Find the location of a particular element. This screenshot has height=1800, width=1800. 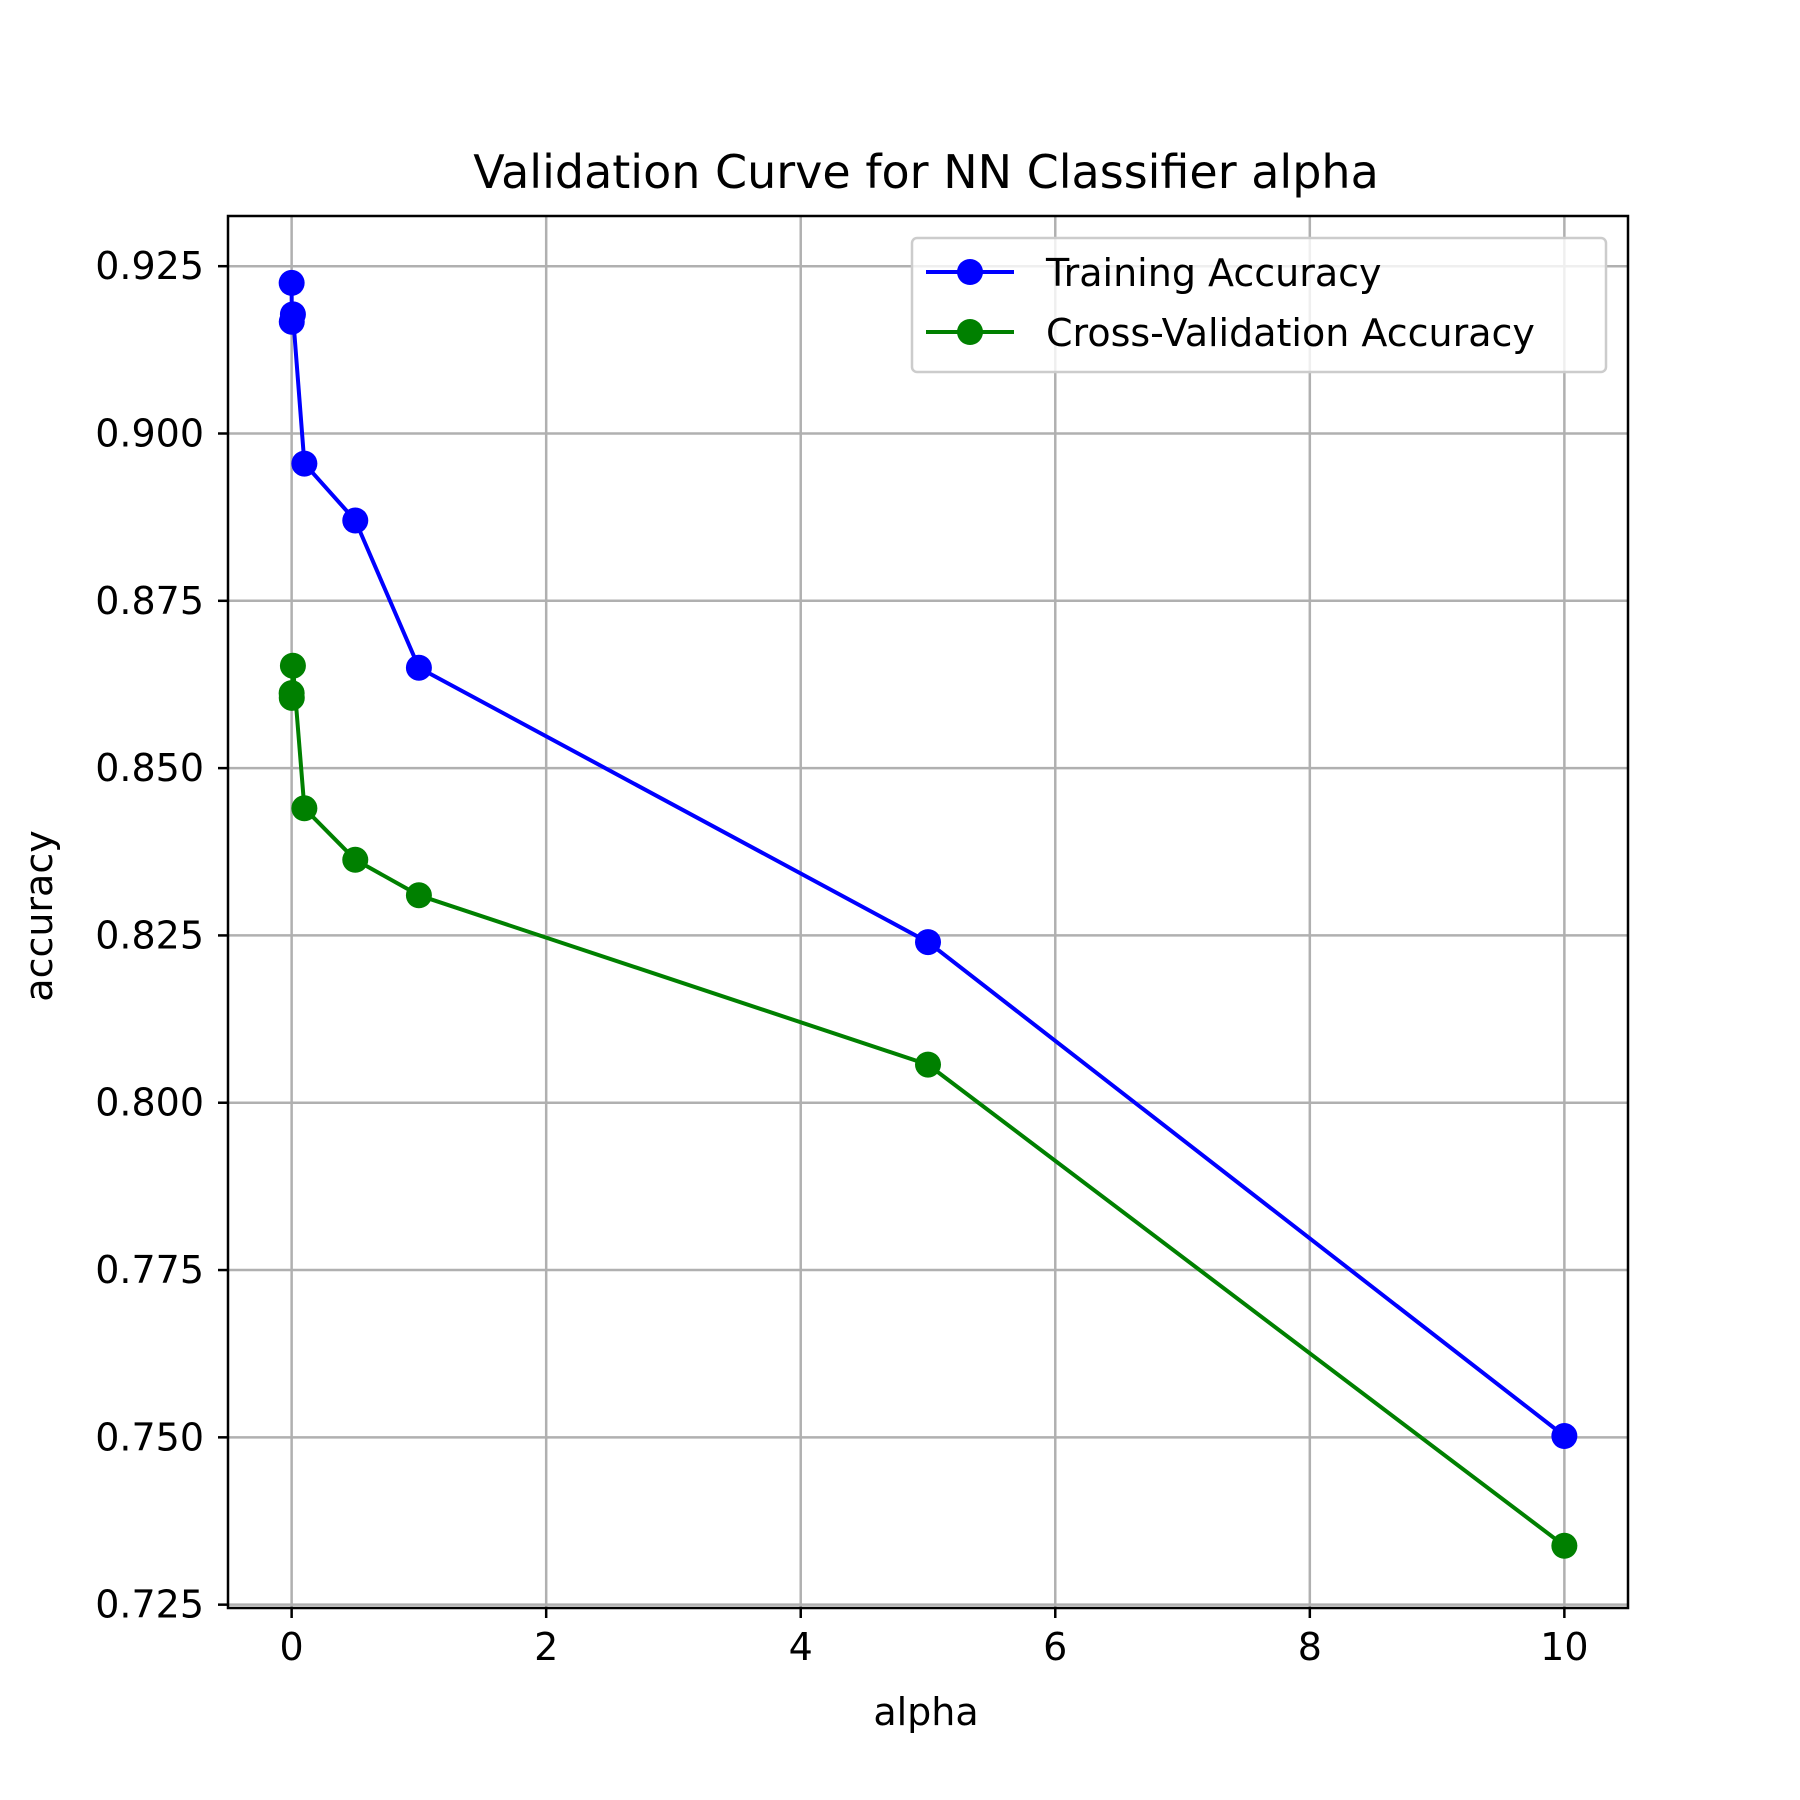

legend-entry-training: Training Accuracy is located at coordinates (1154, 273).